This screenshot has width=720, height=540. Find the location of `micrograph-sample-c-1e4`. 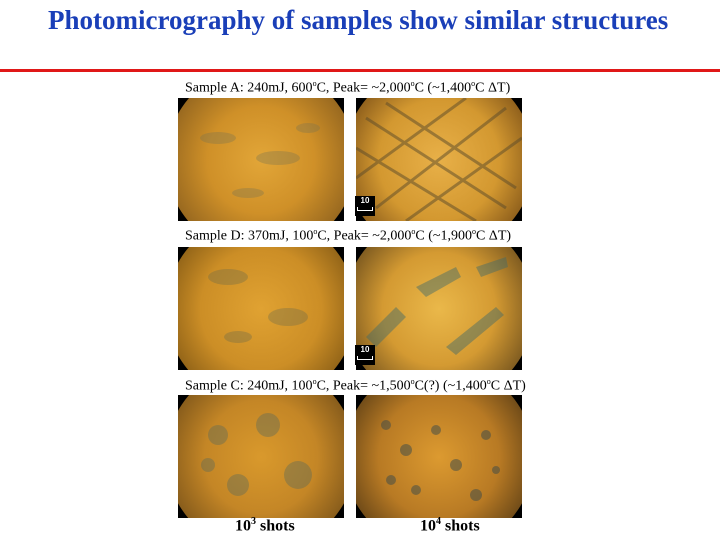

micrograph-sample-c-1e4 is located at coordinates (439, 456).